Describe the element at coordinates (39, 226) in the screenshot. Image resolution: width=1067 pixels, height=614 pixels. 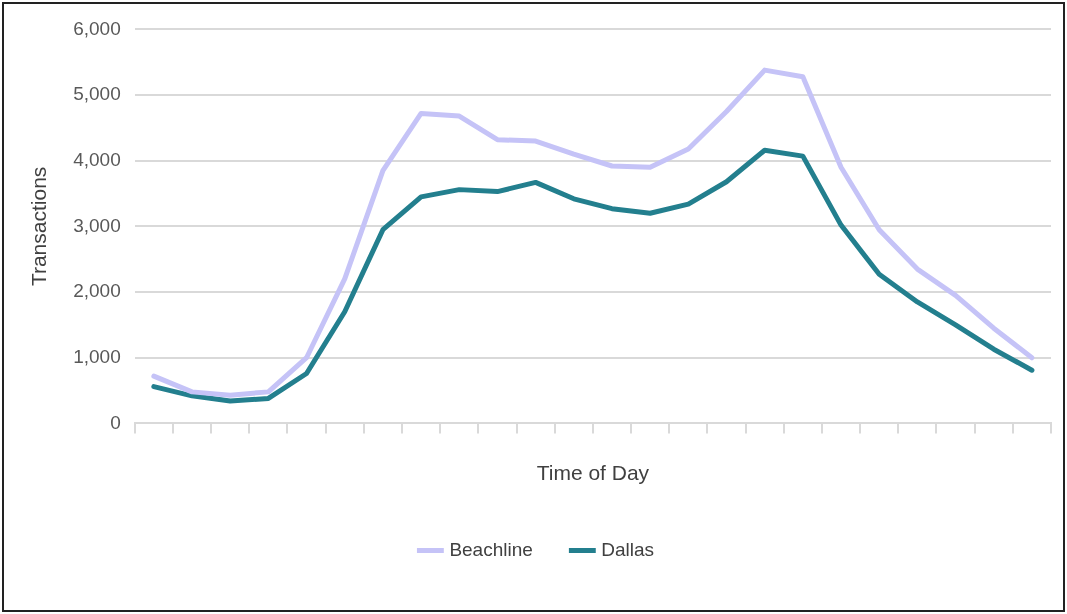
I see `y-axis-title: Transactions` at that location.